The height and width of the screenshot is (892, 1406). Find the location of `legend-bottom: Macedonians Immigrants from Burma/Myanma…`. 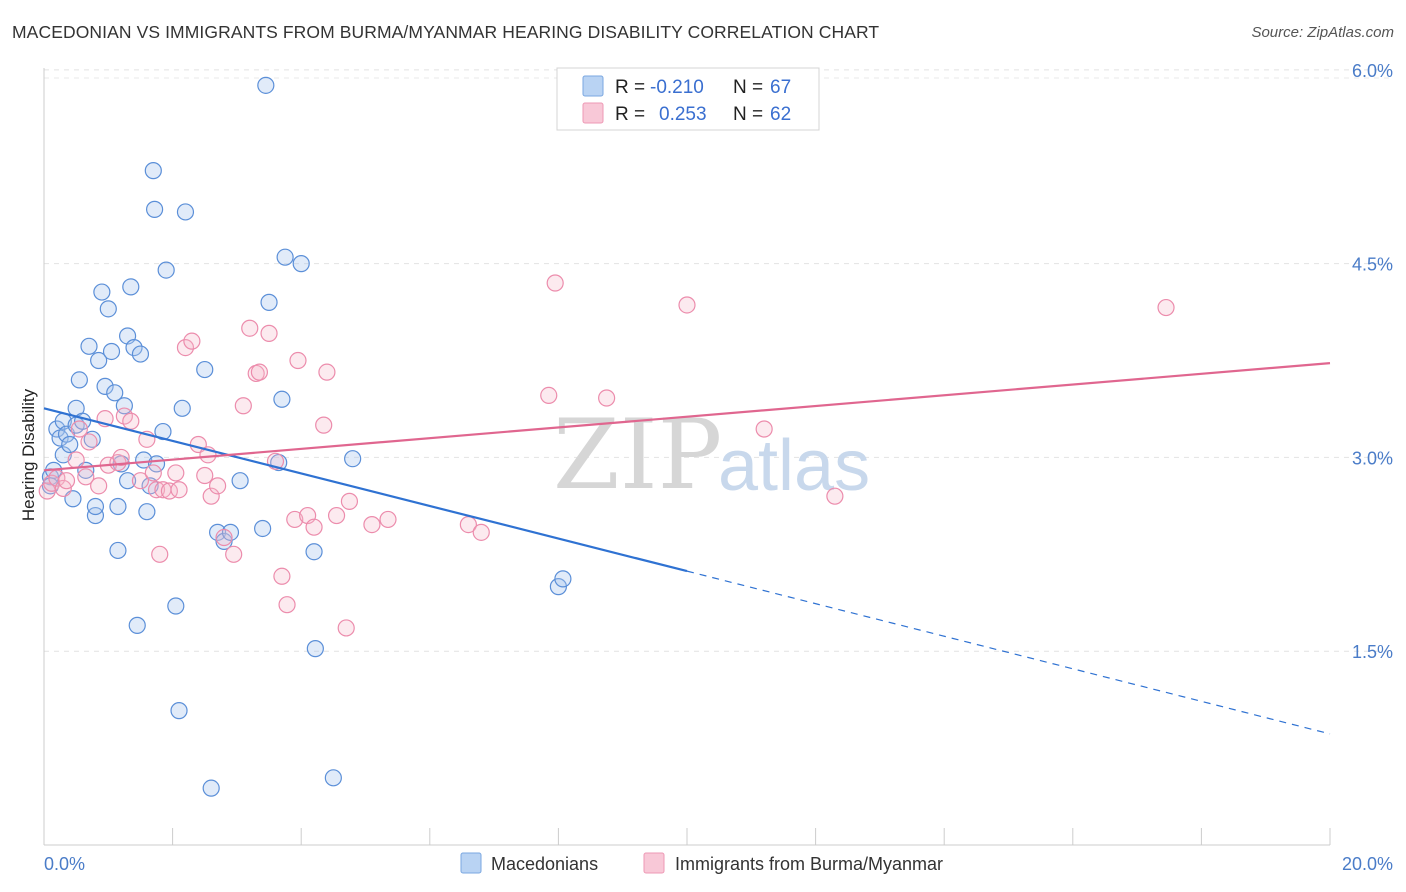

legend-bottom: Macedonians Immigrants from Burma/Myanma… is located at coordinates (701, 863).